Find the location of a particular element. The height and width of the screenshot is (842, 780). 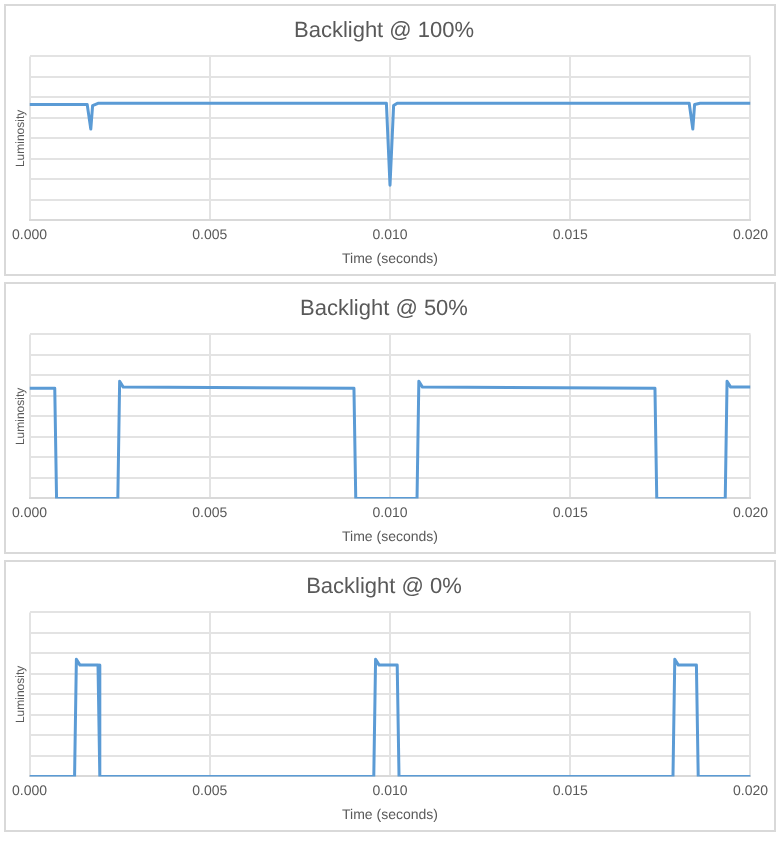

chart-title: Backlight @ 0% is located at coordinates (384, 587).